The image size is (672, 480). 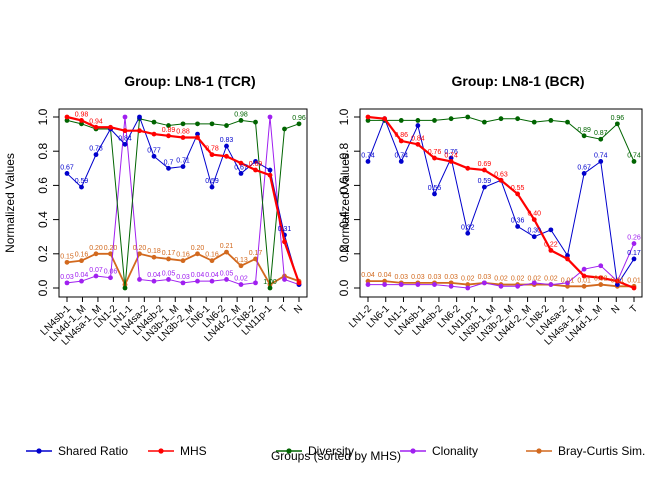 I want to click on legend-swatch-point, so click(x=161, y=451).